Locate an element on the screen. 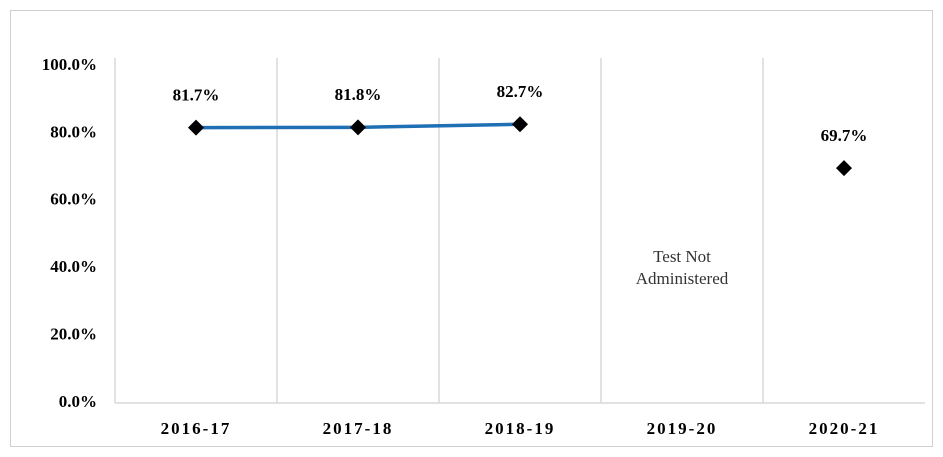 This screenshot has height=457, width=943. data-label: 69.7% is located at coordinates (844, 135).